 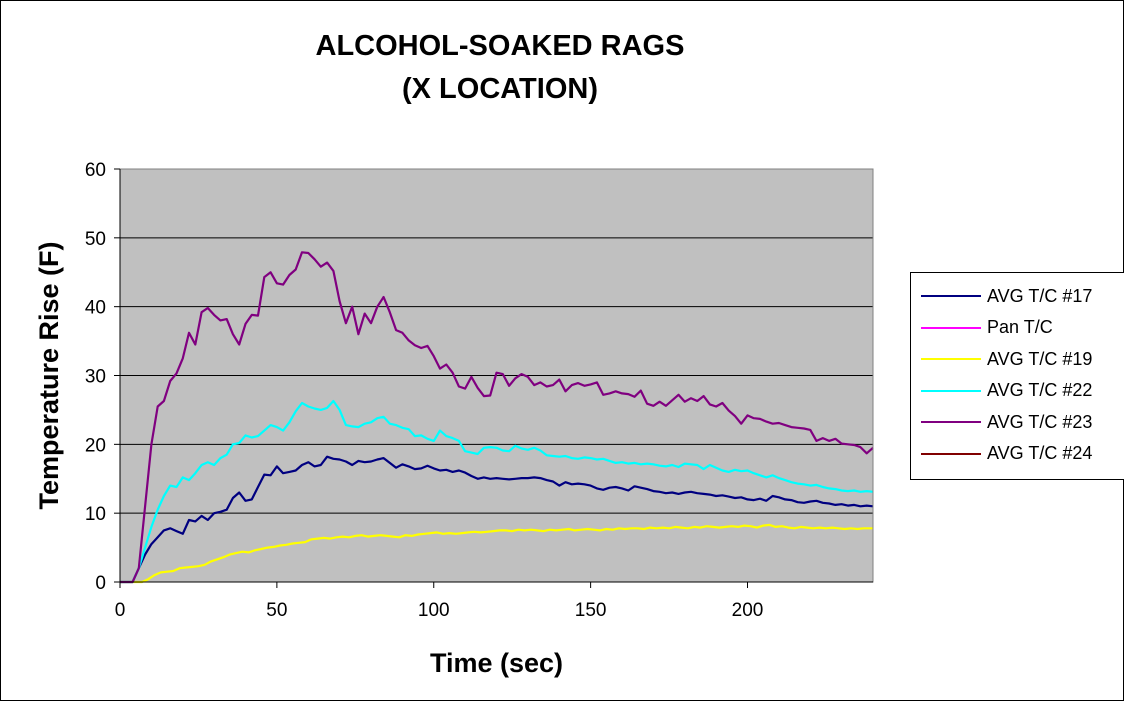 I want to click on x-tick-label: 200, so click(x=748, y=610).